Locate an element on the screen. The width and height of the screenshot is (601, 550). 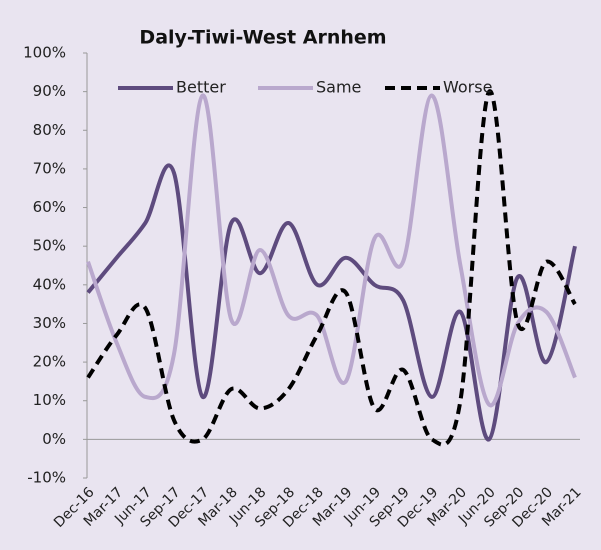
y-tick-label: 0% is located at coordinates (54, 439).